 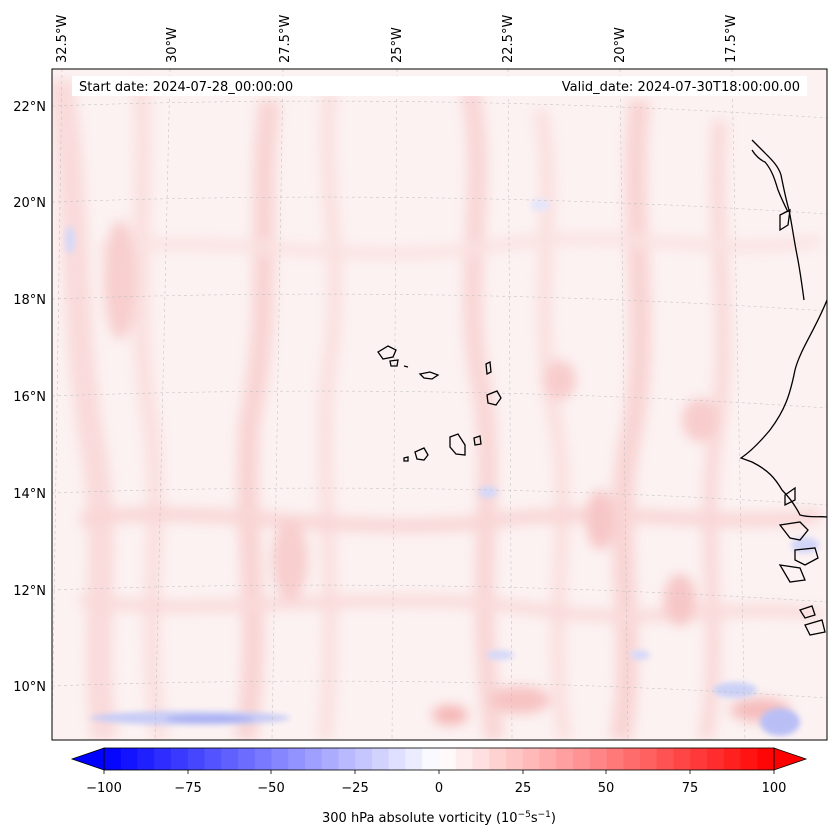 What do you see at coordinates (186, 87) in the screenshot?
I see `start-date-label: Start date: 2024-07-28_00:00:00` at bounding box center [186, 87].